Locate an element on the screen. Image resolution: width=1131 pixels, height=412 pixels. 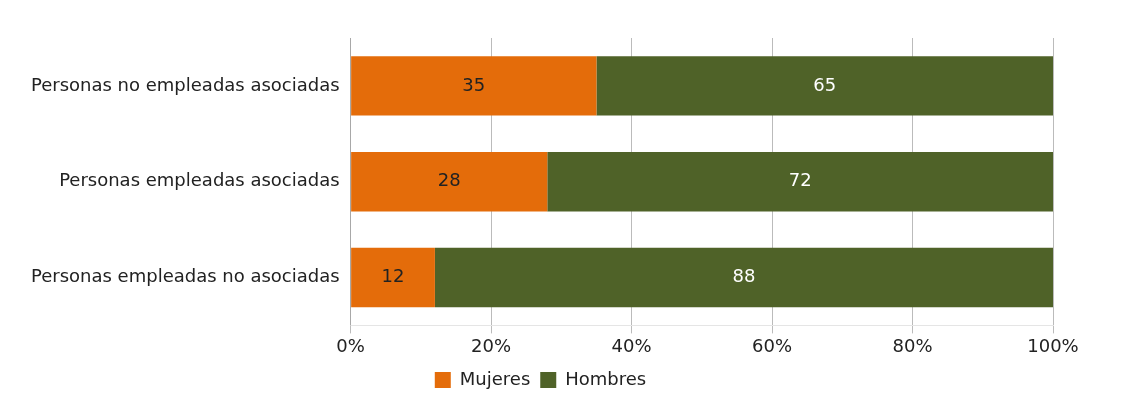
data-label: 35 is located at coordinates (474, 84).